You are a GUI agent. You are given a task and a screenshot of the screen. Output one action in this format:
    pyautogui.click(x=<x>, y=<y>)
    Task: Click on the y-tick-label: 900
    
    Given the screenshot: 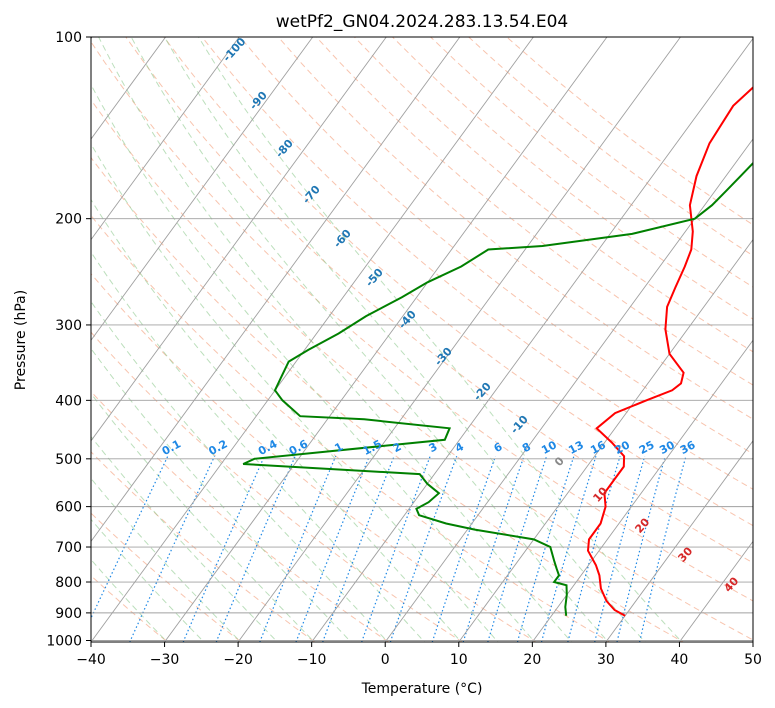 What is the action you would take?
    pyautogui.click(x=68, y=614)
    